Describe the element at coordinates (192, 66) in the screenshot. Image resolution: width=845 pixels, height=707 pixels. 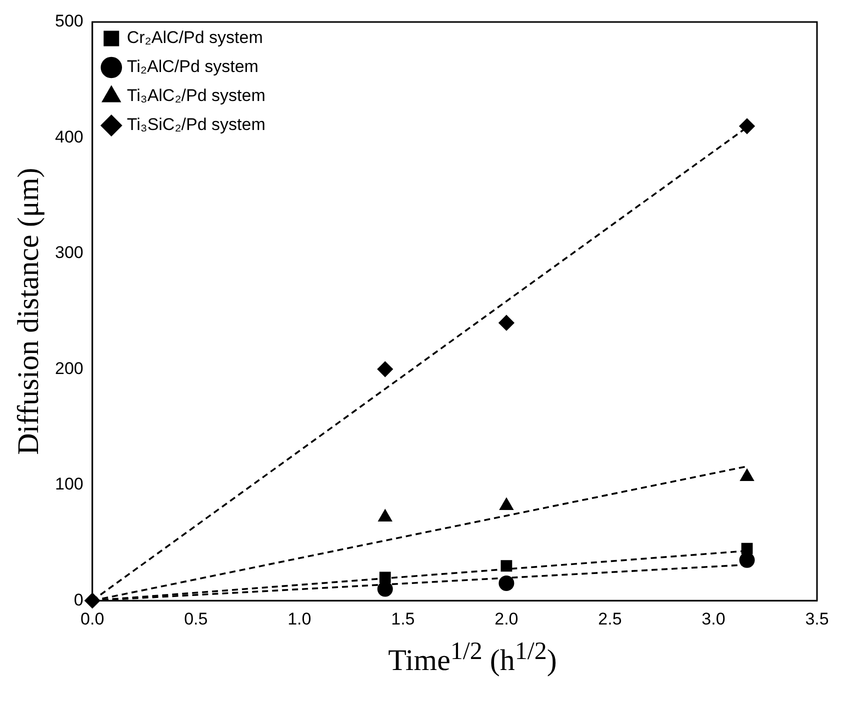
I see `legend-label: Ti₂AlC/Pd system` at that location.